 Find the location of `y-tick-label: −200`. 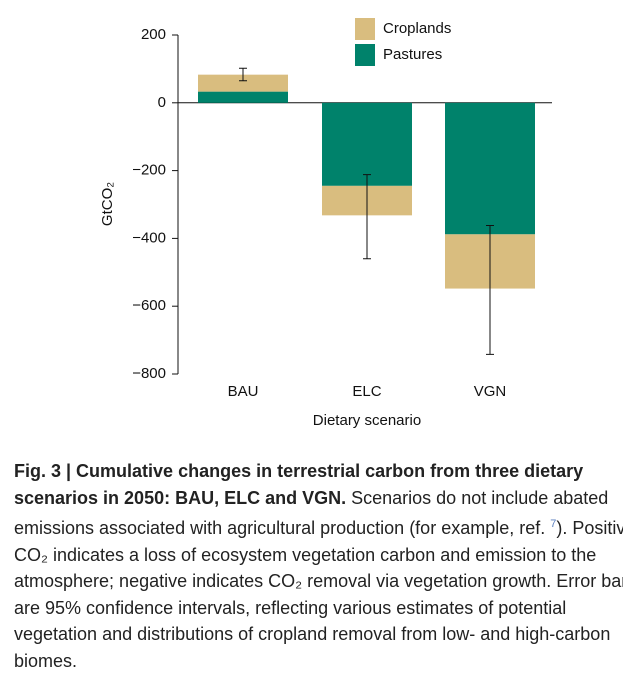

y-tick-label: −200 is located at coordinates (149, 170).